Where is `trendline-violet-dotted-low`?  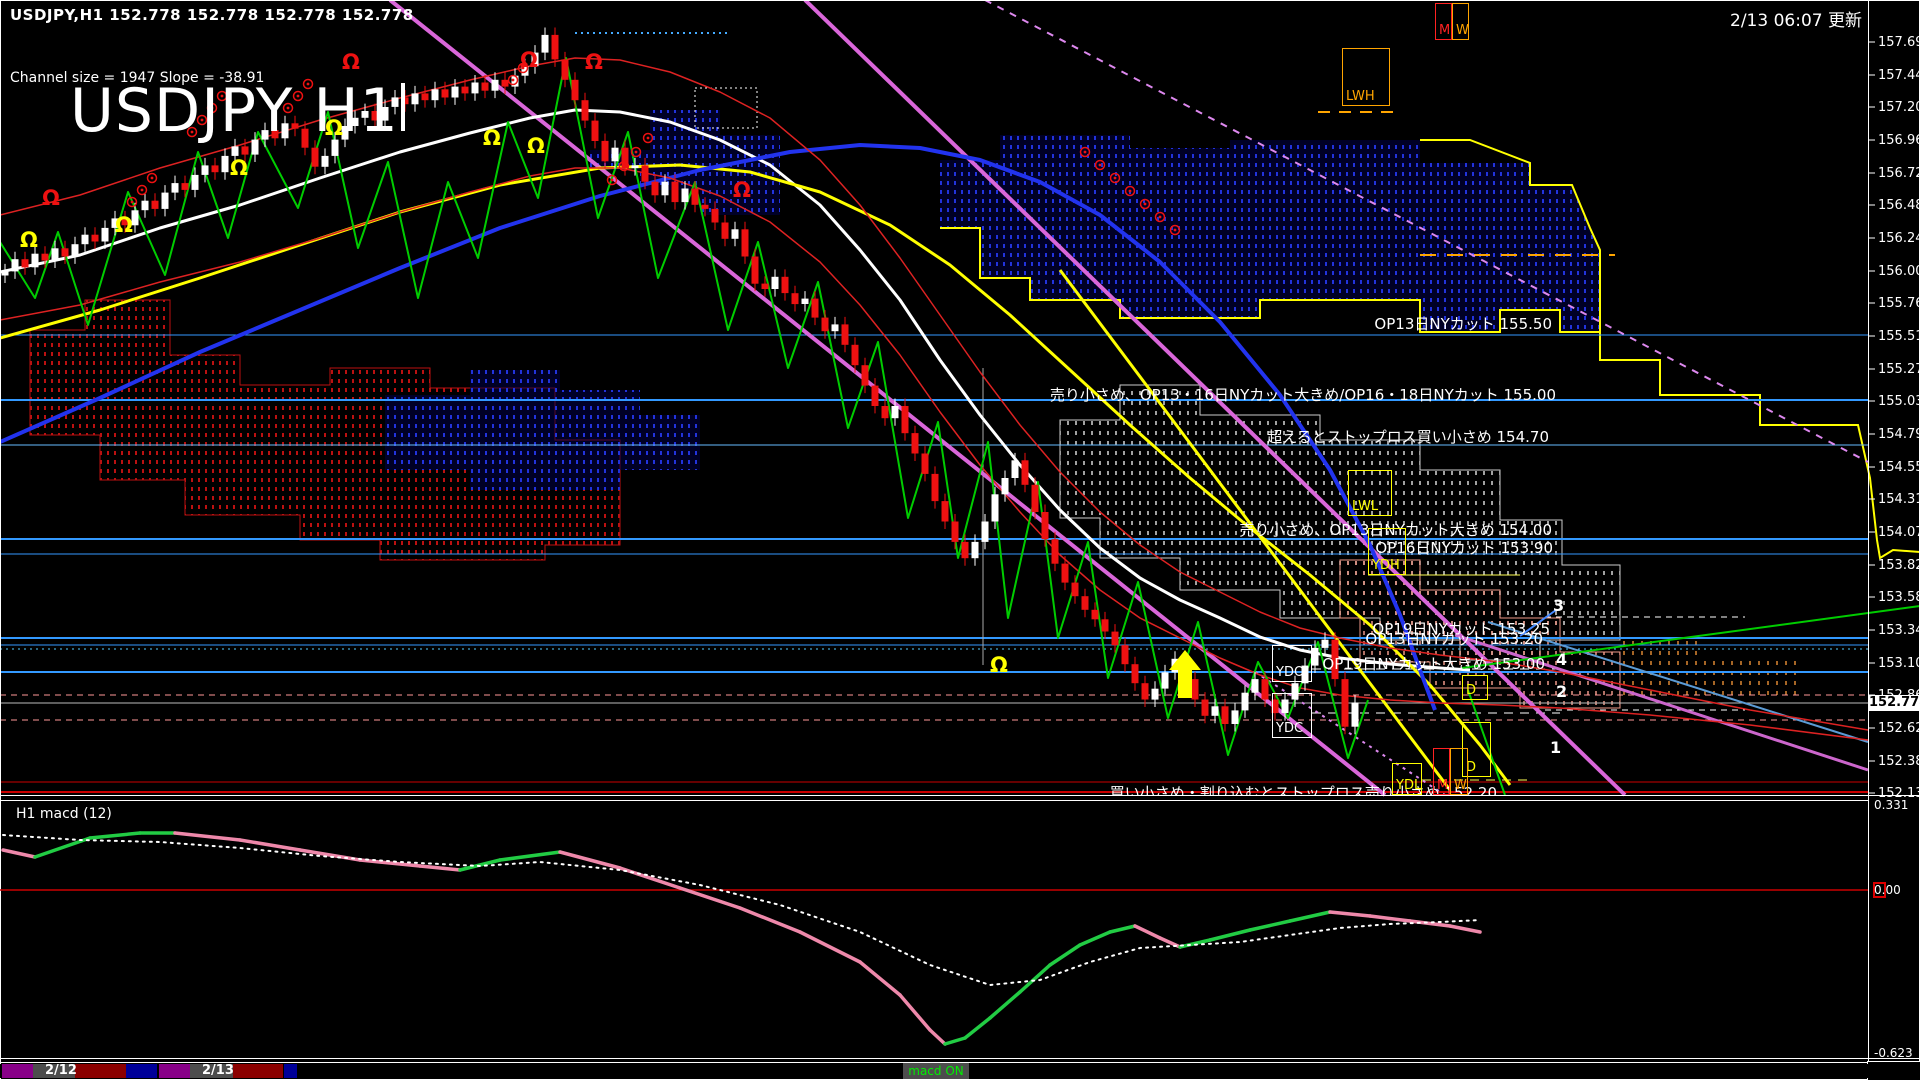
trendline-violet-dotted-low is located at coordinates (1350, 733).